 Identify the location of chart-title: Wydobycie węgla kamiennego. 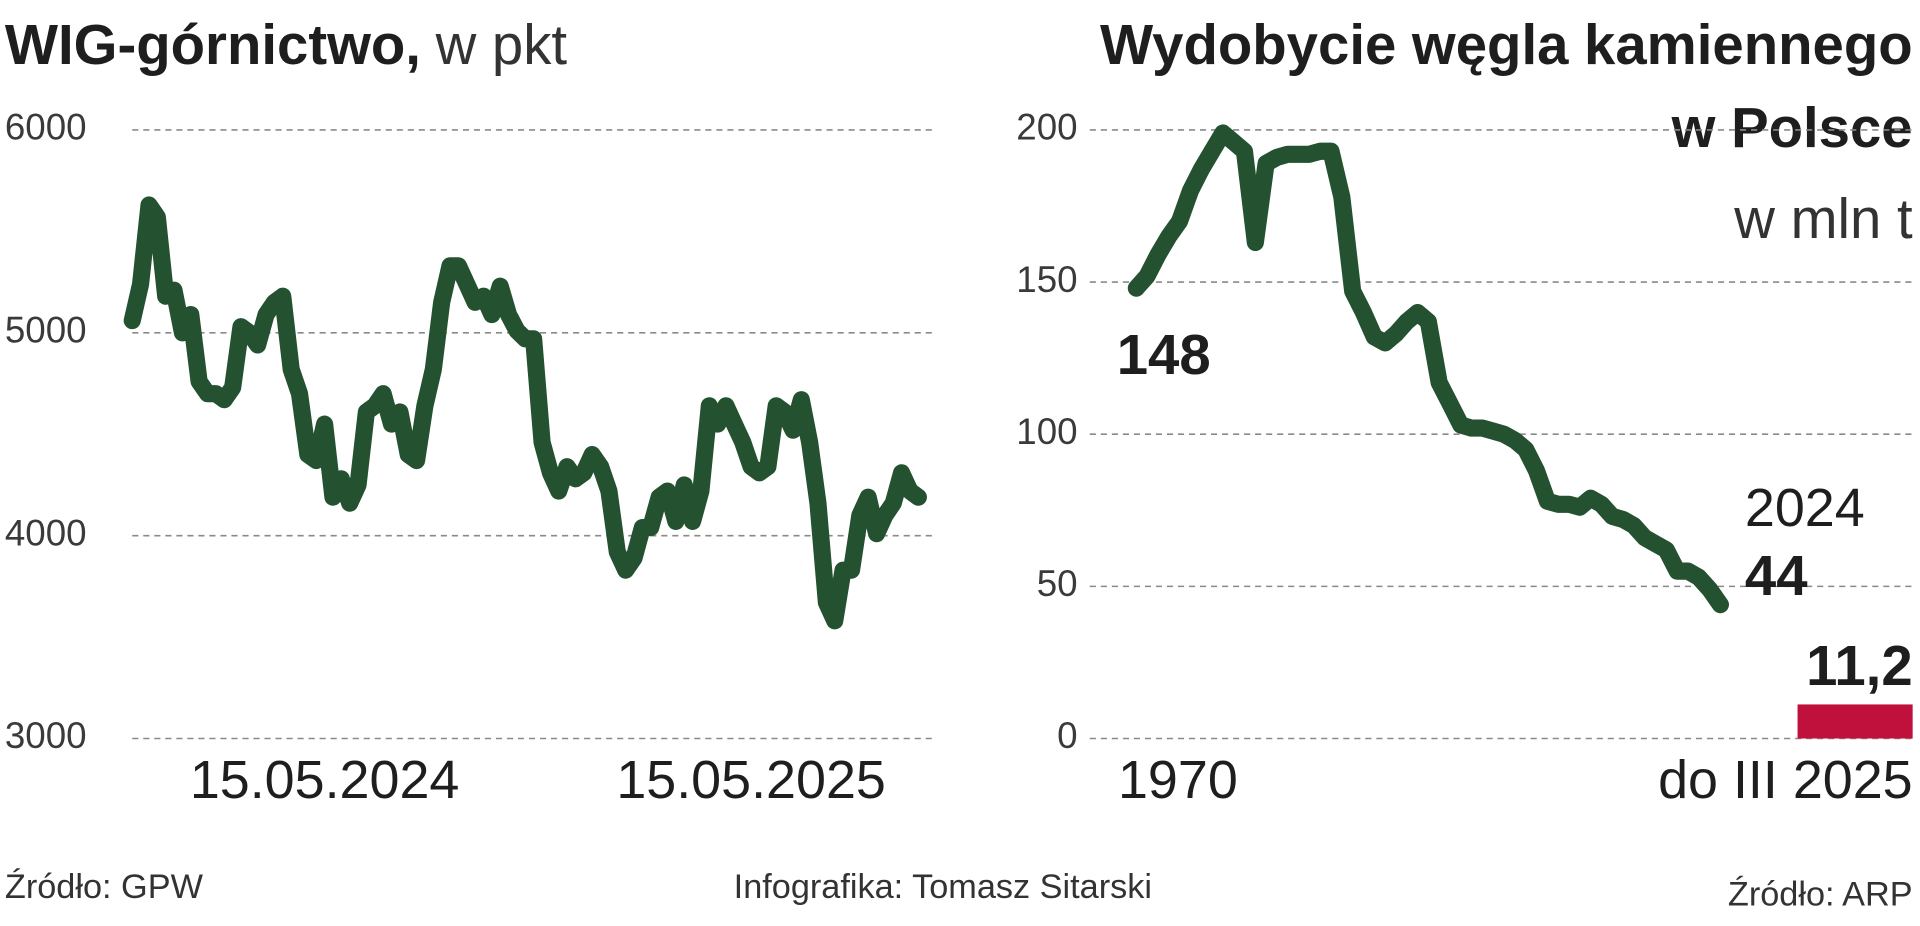
(1506, 44).